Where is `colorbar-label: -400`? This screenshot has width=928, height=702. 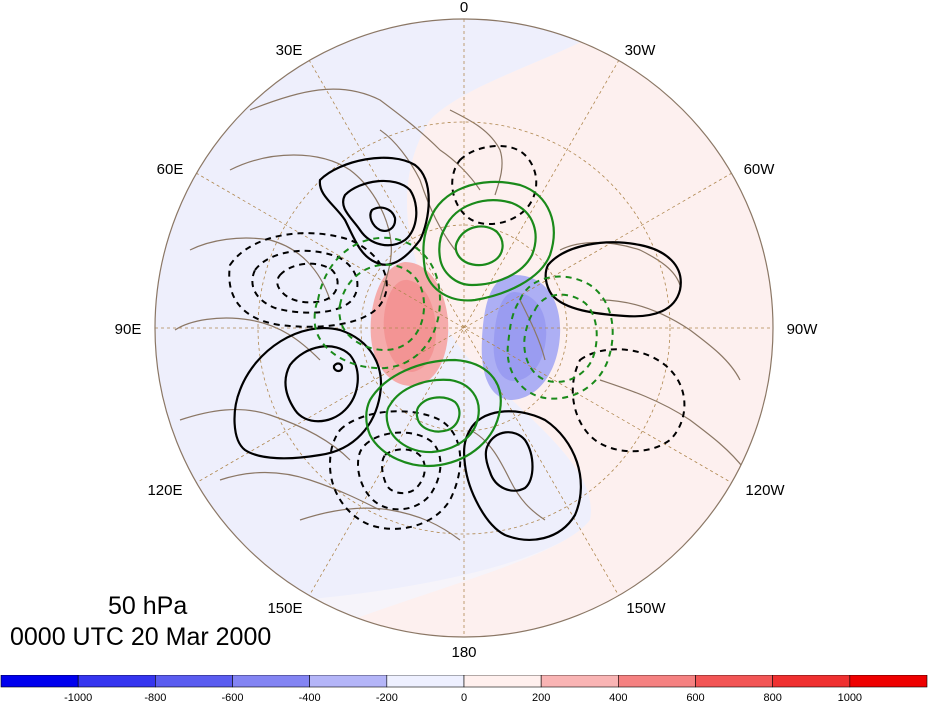 colorbar-label: -400 is located at coordinates (310, 697).